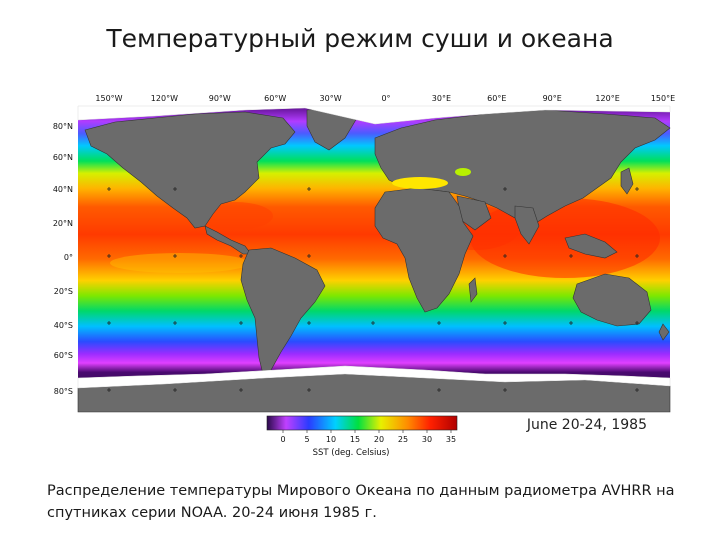 The width and height of the screenshot is (720, 540). What do you see at coordinates (282, 439) in the screenshot?
I see `colorbar-tick: 0` at bounding box center [282, 439].